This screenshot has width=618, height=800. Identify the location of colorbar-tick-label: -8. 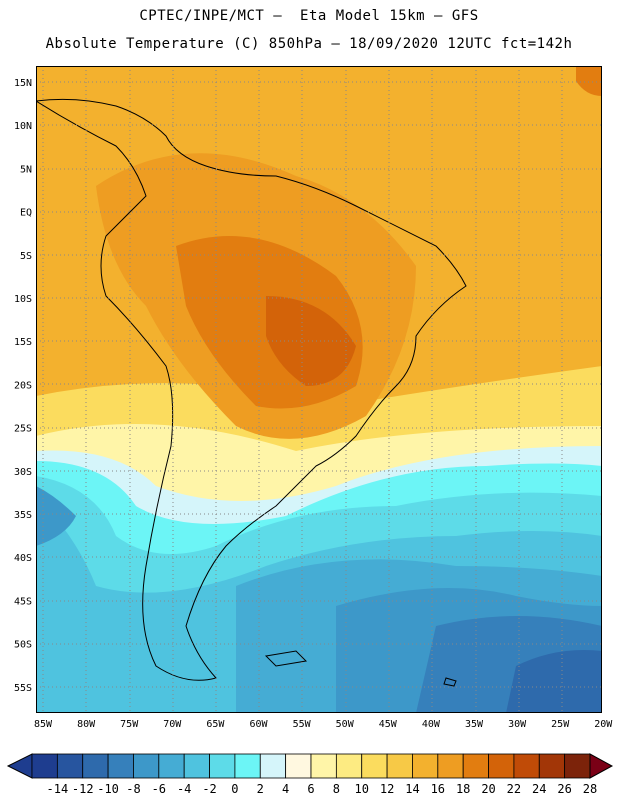
(133, 789).